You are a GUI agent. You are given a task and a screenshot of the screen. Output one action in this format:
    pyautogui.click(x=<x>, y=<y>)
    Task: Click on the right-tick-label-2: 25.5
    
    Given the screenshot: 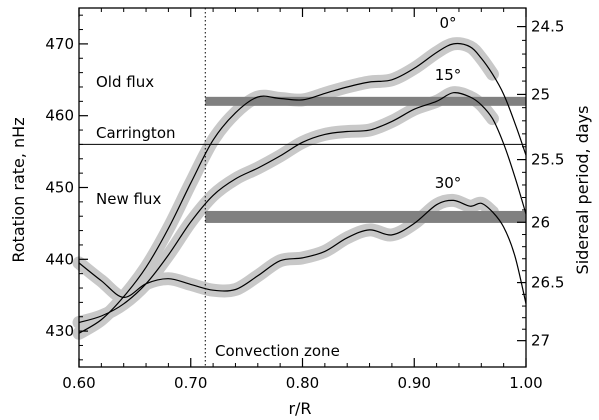 What is the action you would take?
    pyautogui.click(x=547, y=160)
    